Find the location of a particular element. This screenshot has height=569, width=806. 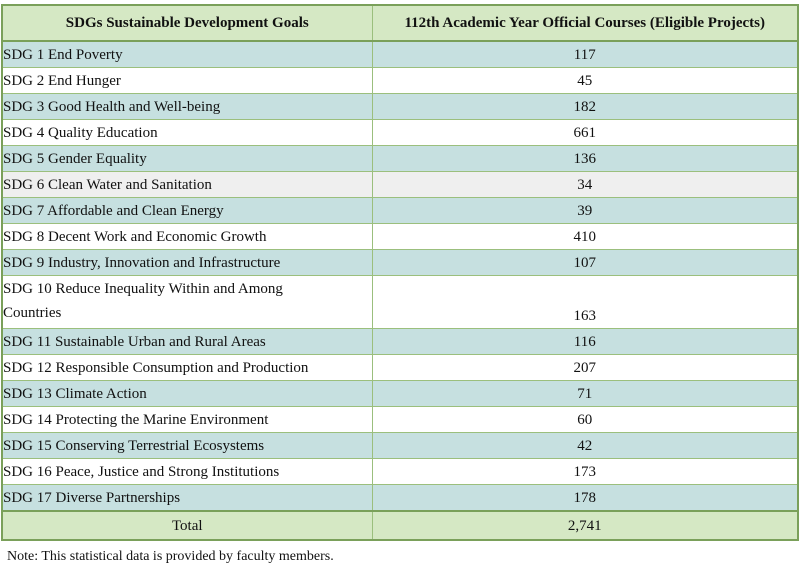

value-cell: 117 is located at coordinates (585, 54).